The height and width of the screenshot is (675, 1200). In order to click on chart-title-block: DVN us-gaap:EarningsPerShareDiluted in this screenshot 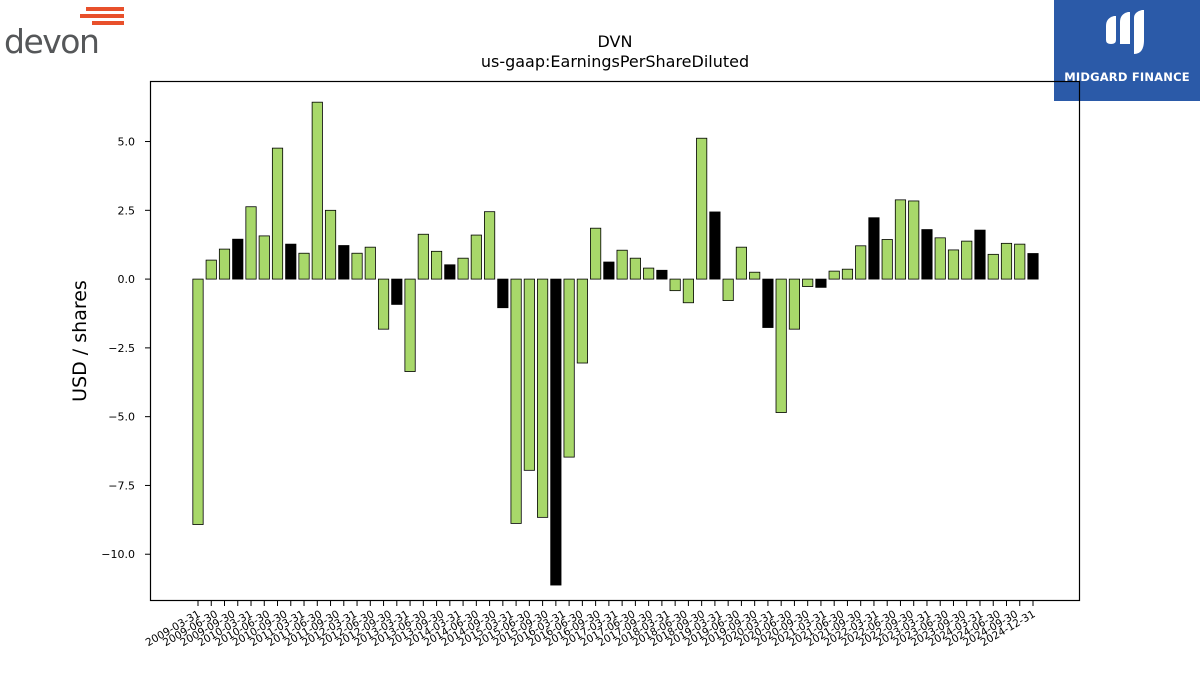, I will do `click(615, 52)`.